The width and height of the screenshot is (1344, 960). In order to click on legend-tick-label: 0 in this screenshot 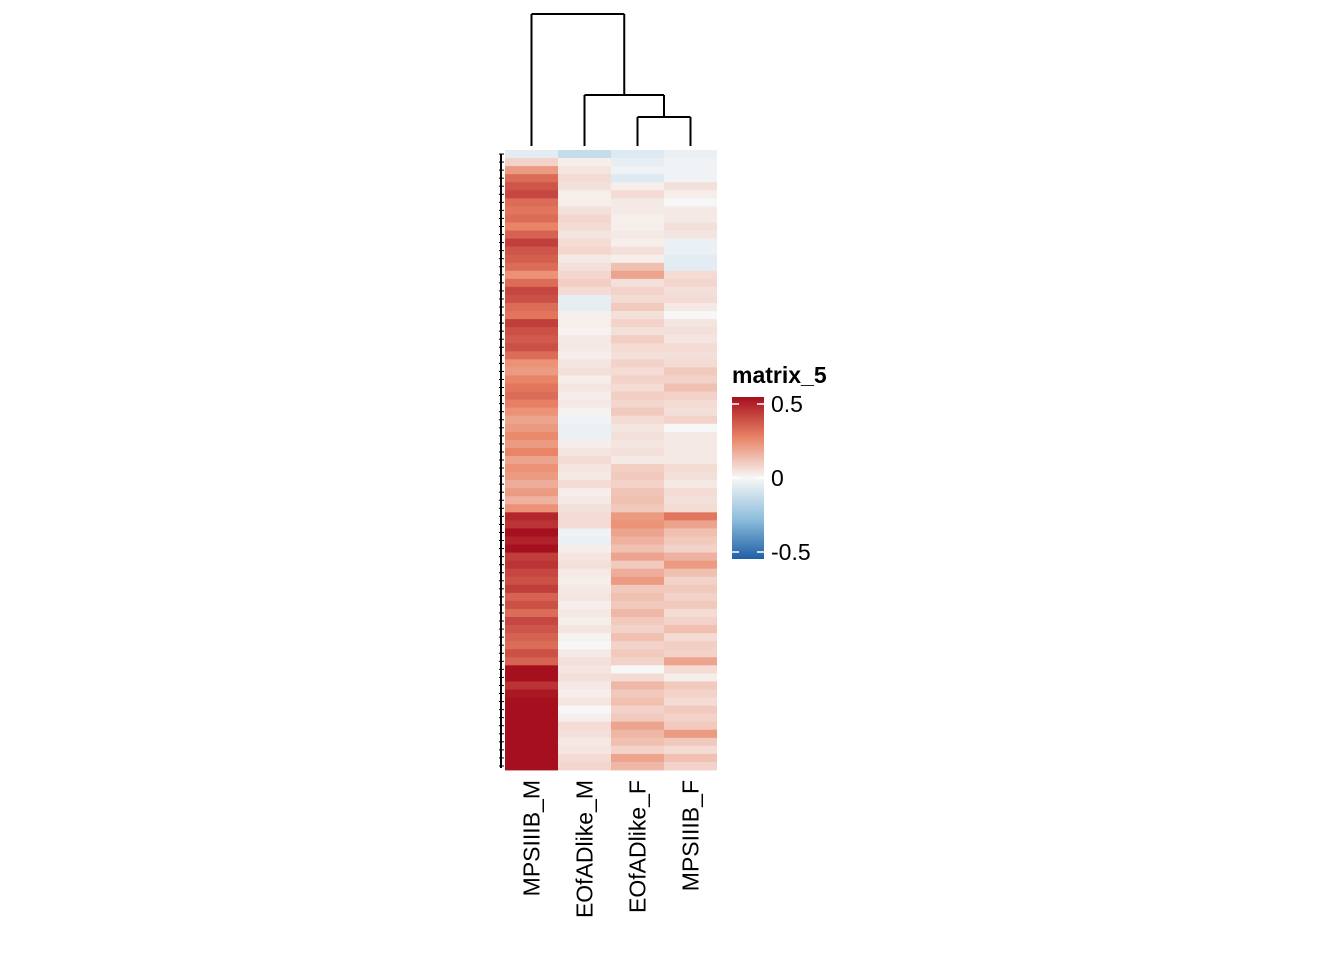, I will do `click(777, 478)`.